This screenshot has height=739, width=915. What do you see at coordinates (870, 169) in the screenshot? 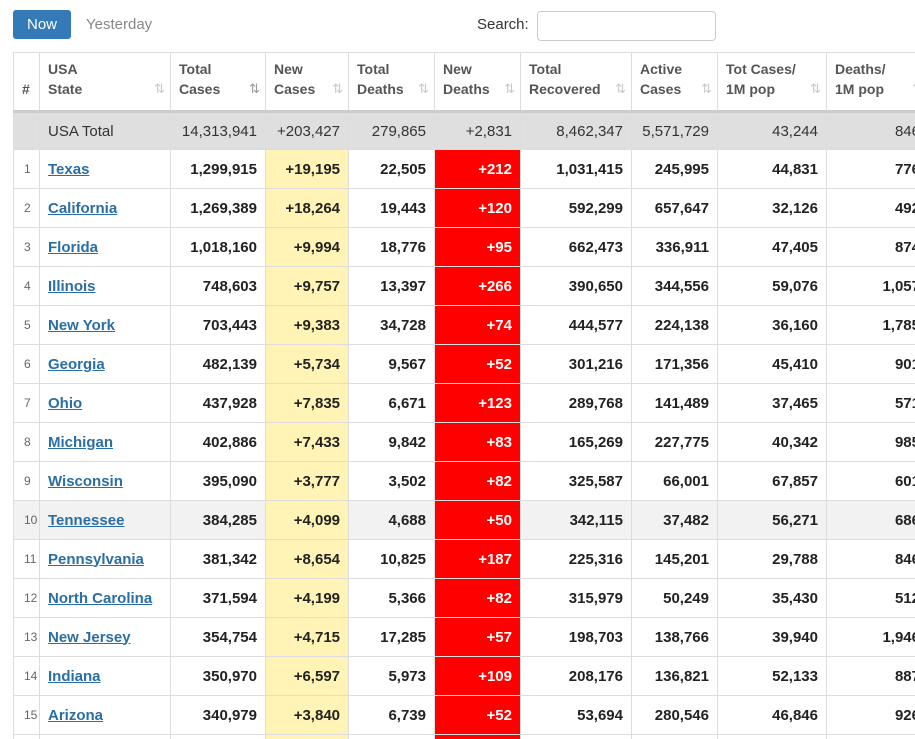
I see `deaths-per-m-cell: 776` at bounding box center [870, 169].